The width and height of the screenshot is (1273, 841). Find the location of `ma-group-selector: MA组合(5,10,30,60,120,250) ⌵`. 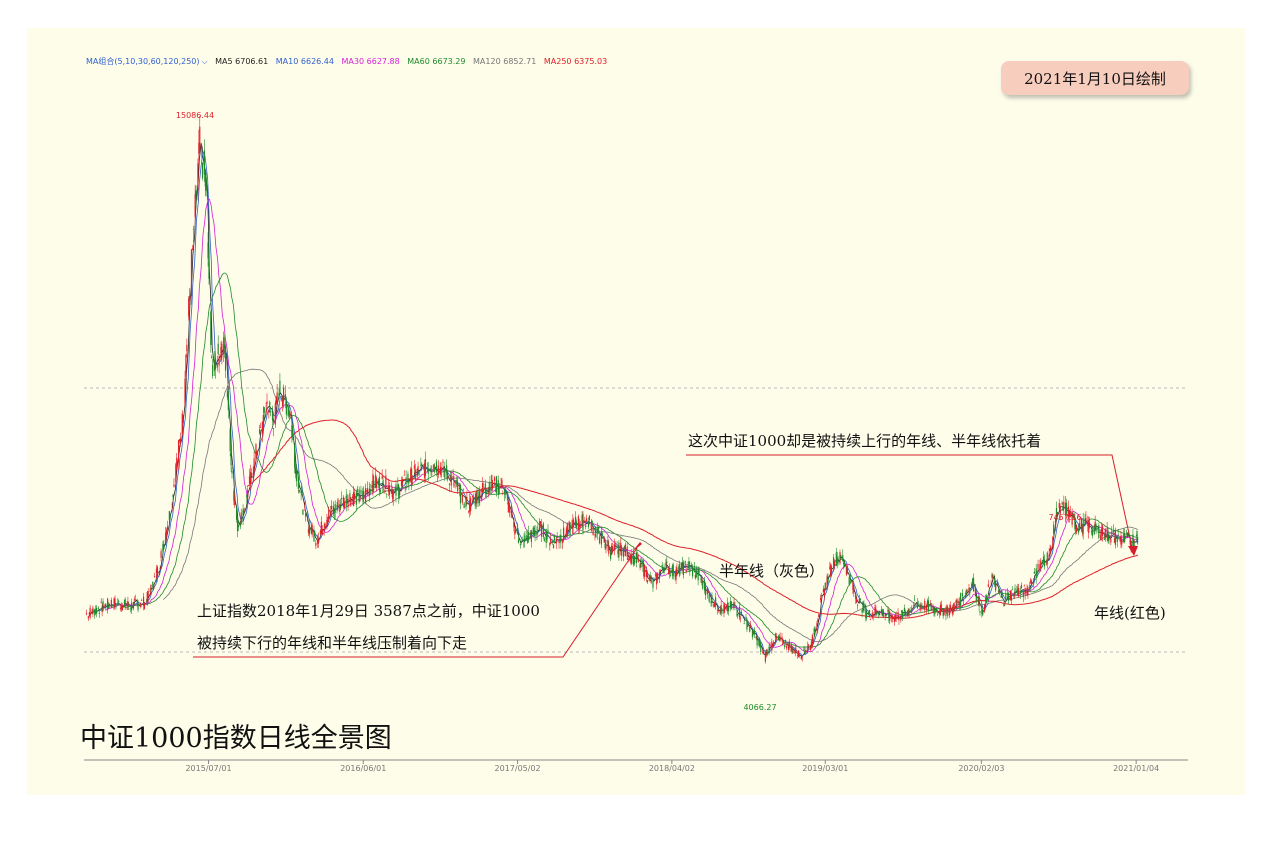

ma-group-selector: MA组合(5,10,30,60,120,250) ⌵ is located at coordinates (147, 61).